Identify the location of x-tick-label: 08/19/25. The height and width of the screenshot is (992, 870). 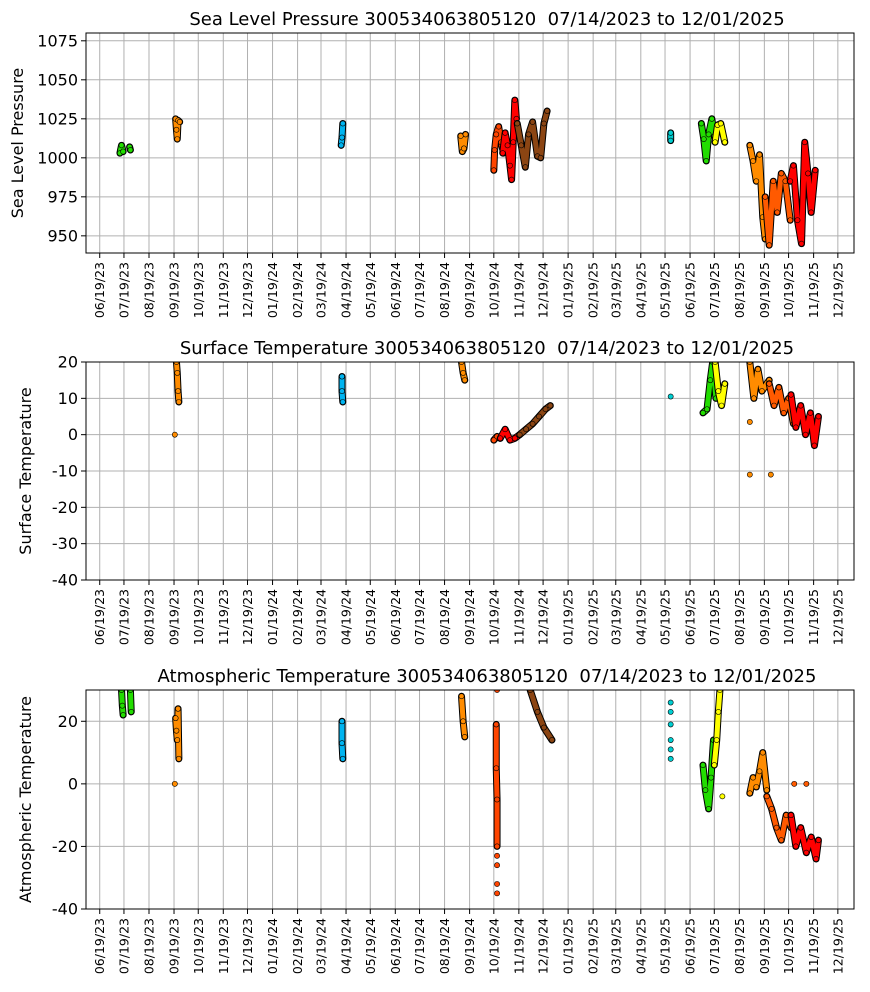
(739, 617).